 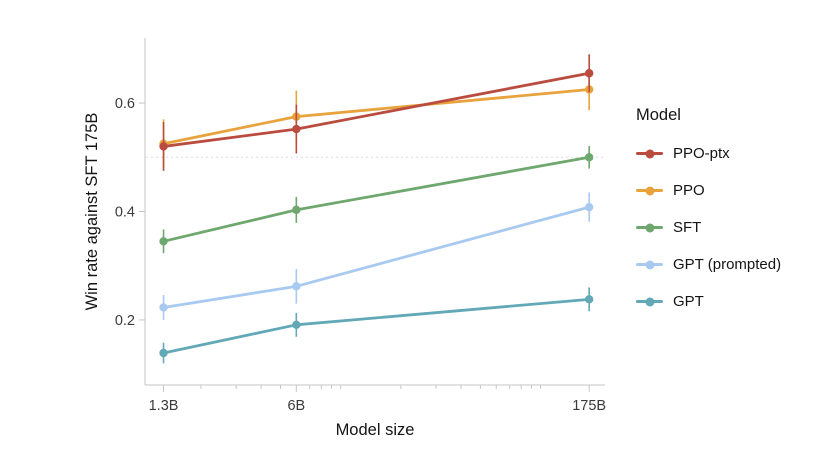 I want to click on x-tick-label: 1.3B, so click(x=164, y=406).